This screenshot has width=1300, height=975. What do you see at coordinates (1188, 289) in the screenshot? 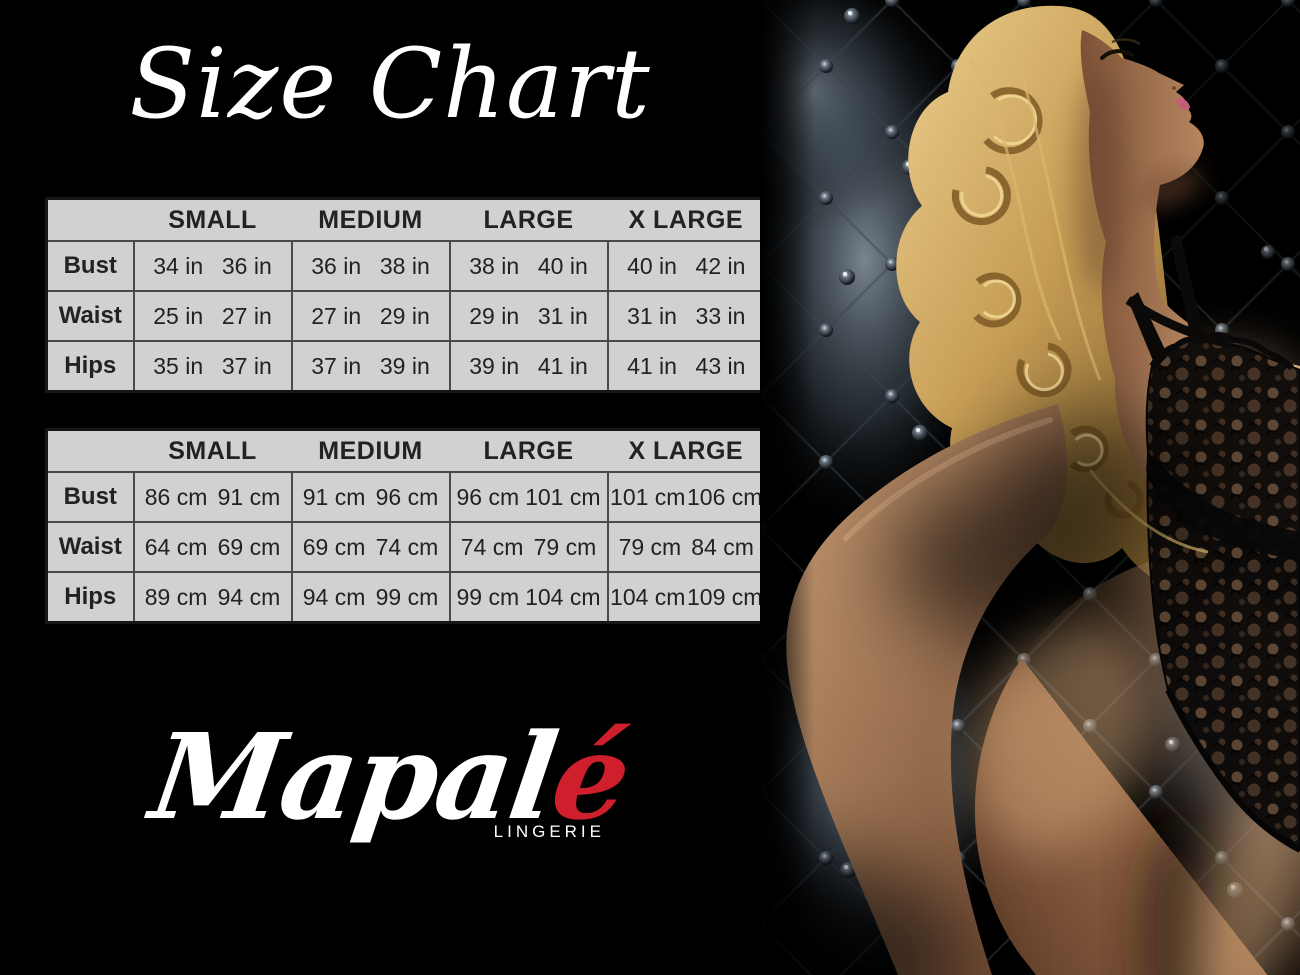
I see `halter-strap` at bounding box center [1188, 289].